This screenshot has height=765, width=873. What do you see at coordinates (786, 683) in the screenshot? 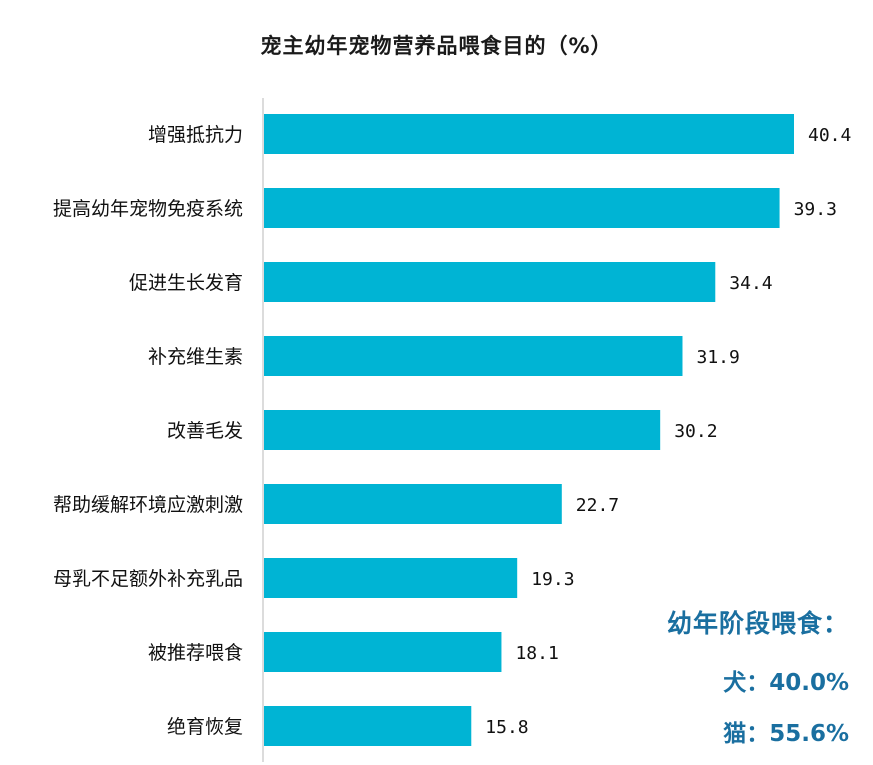
I see `annotation-dog: 犬：40.0%` at bounding box center [786, 683].